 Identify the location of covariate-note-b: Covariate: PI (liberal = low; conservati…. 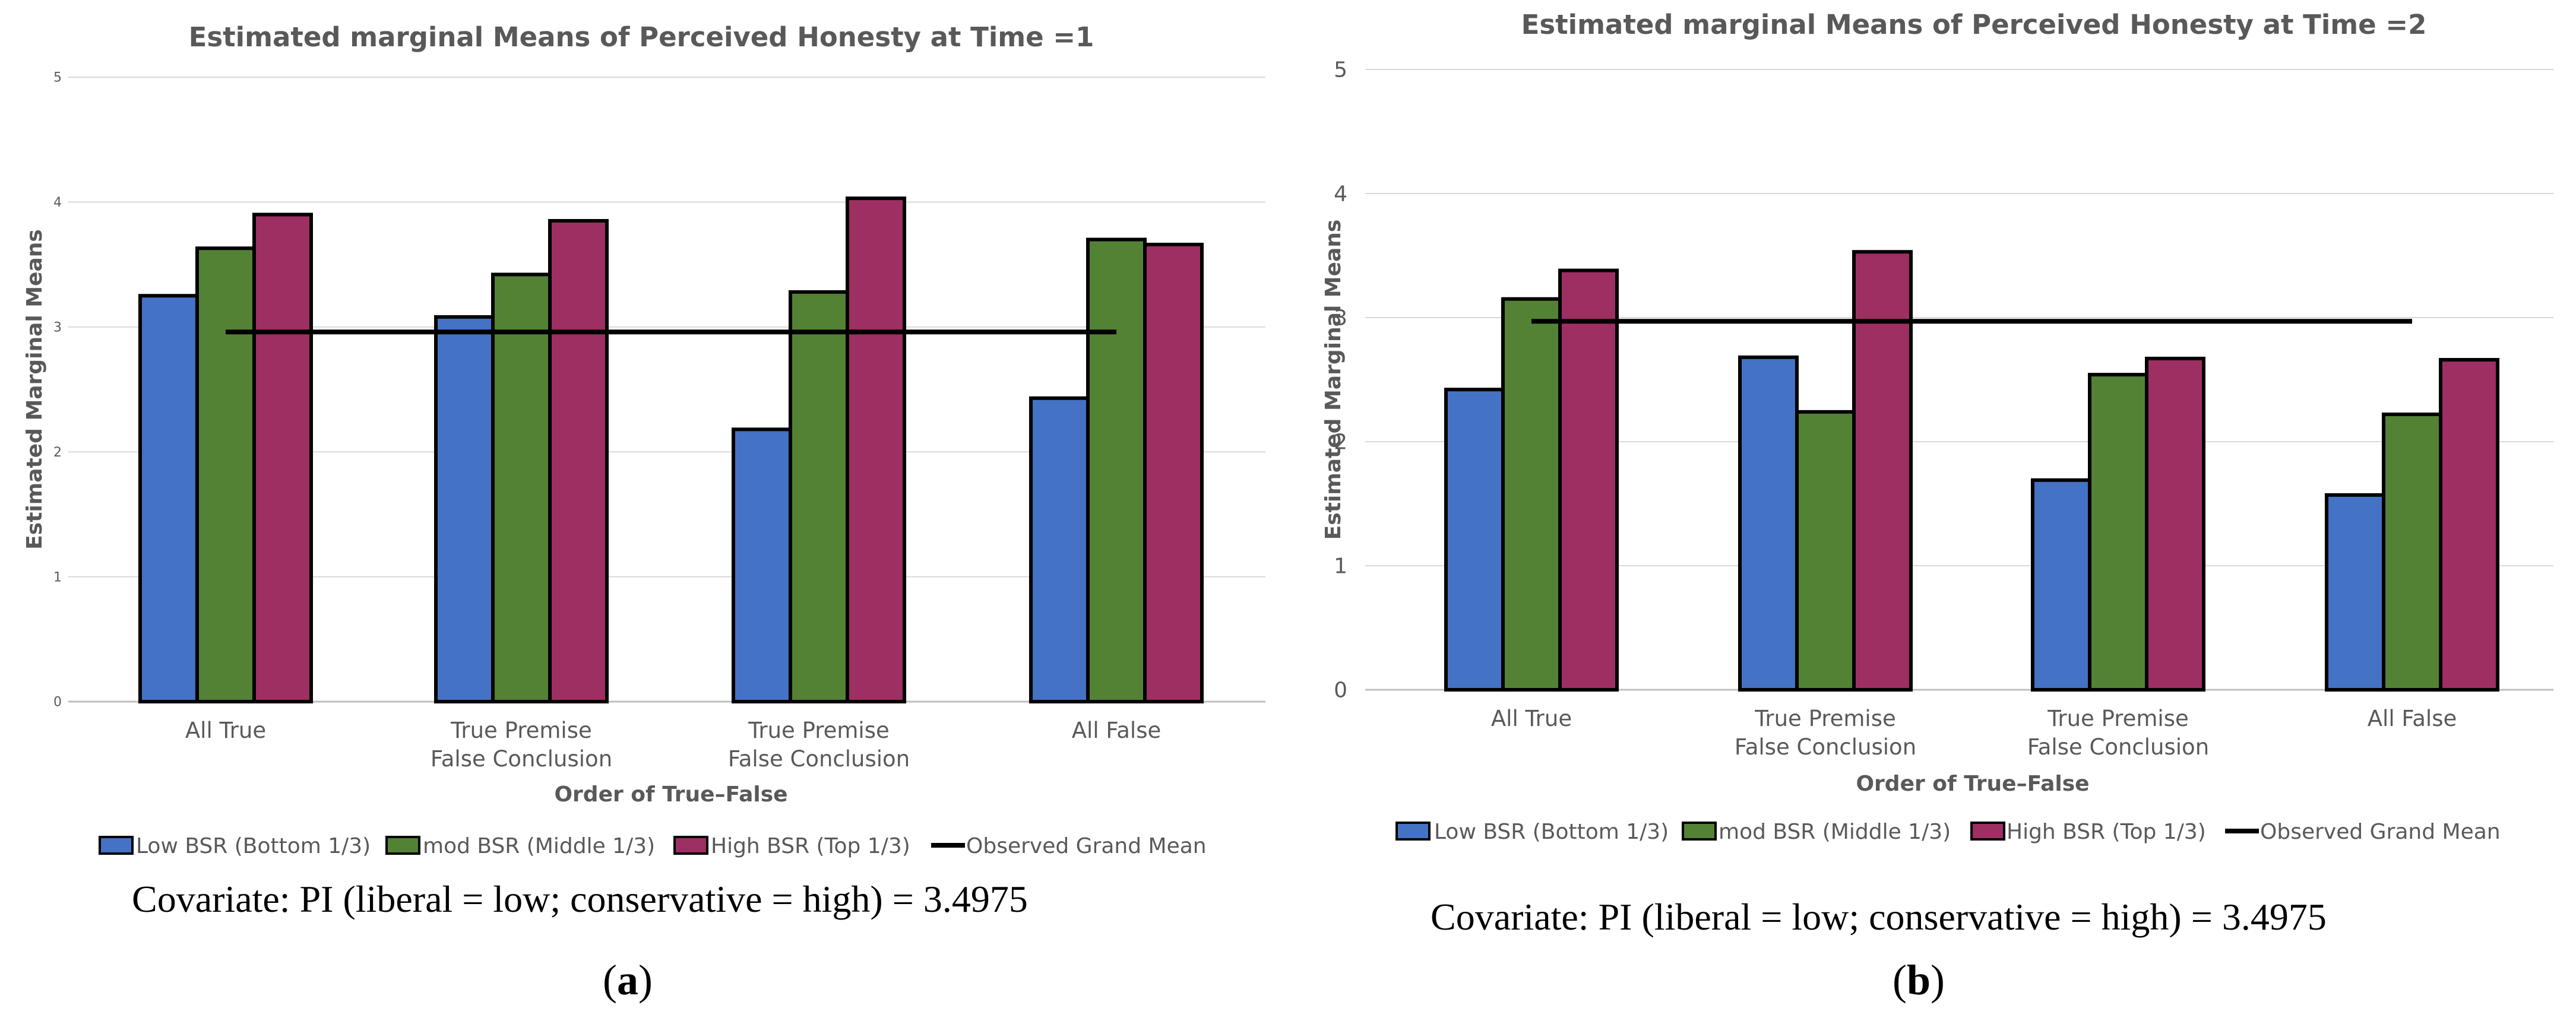
(1879, 917).